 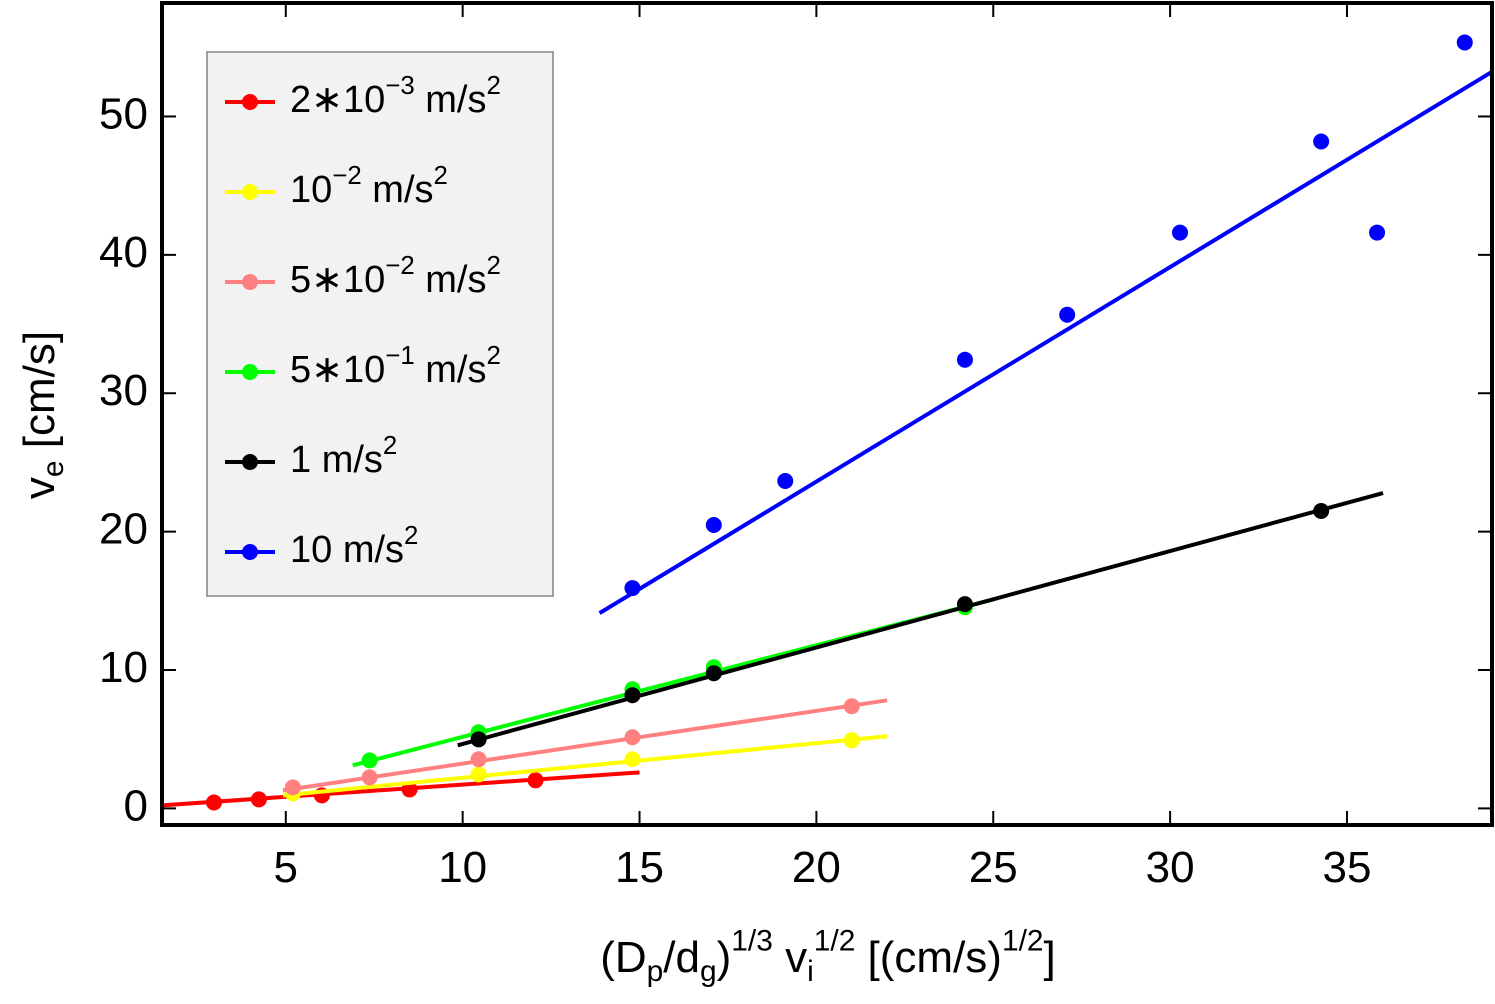 I want to click on x-tick-label: 35, so click(x=1346, y=867).